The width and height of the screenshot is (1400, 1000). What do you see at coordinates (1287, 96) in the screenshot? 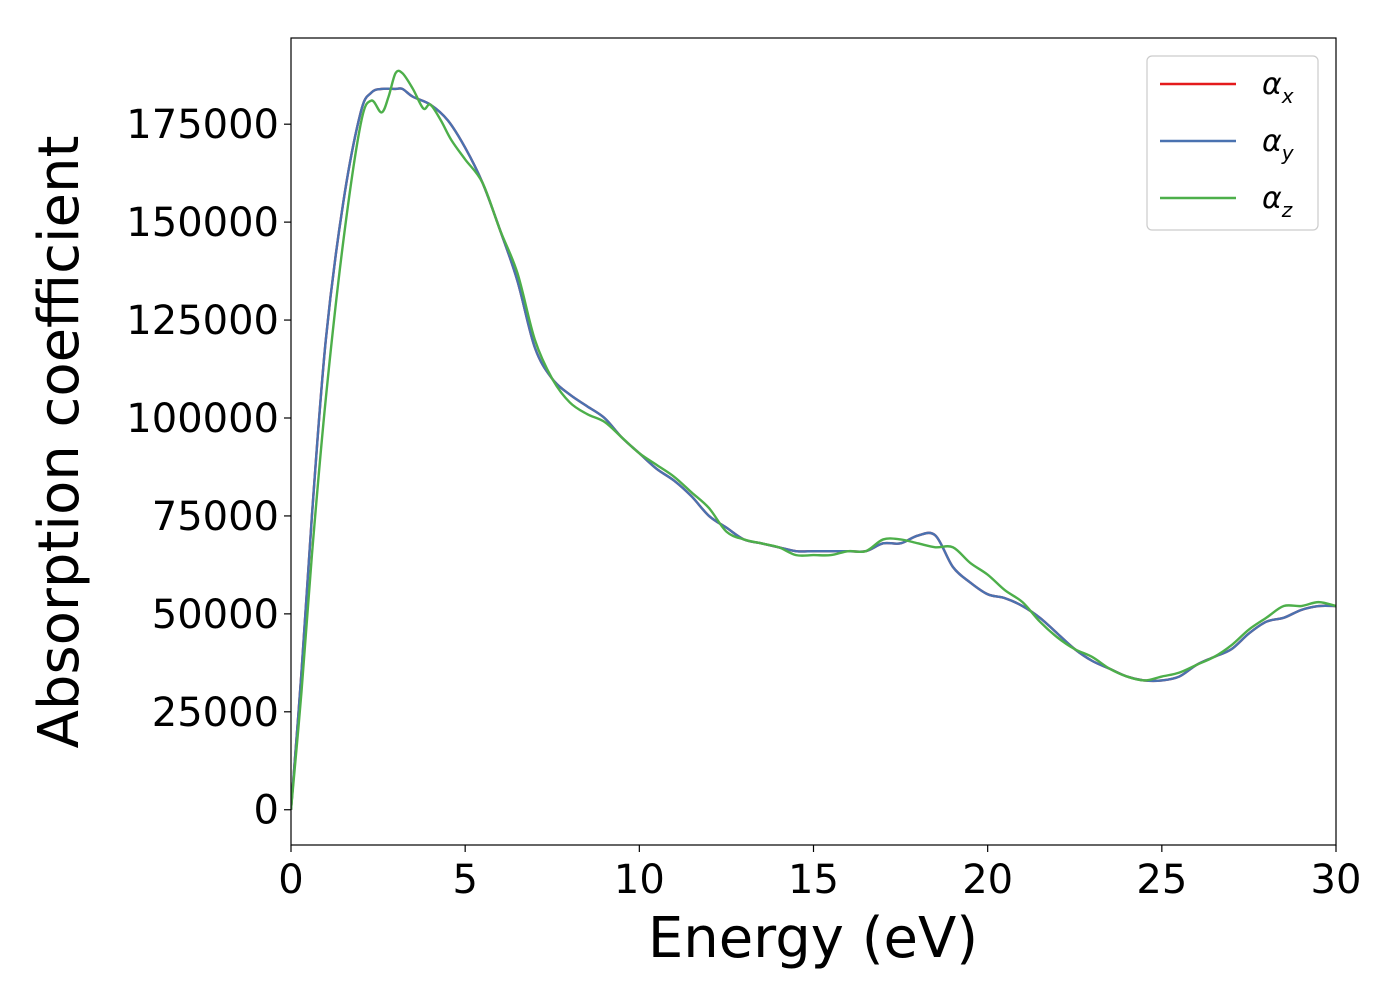
I see `legend-subscript: x` at bounding box center [1287, 96].